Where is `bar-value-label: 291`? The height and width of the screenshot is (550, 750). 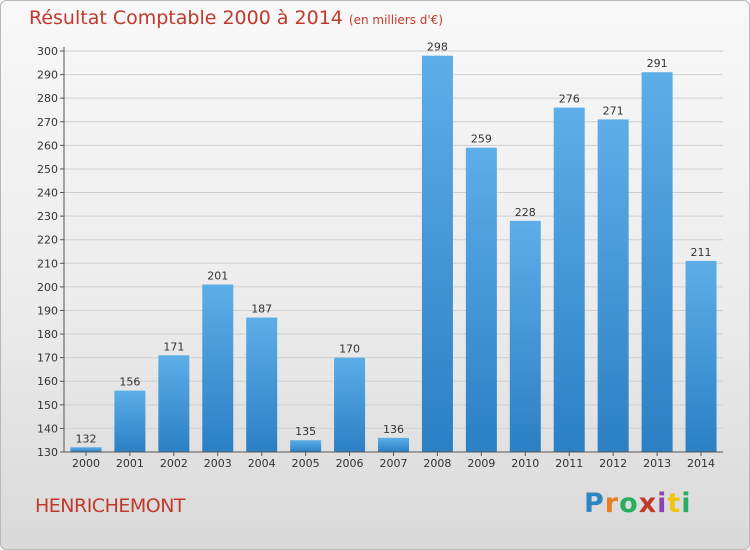 bar-value-label: 291 is located at coordinates (657, 63).